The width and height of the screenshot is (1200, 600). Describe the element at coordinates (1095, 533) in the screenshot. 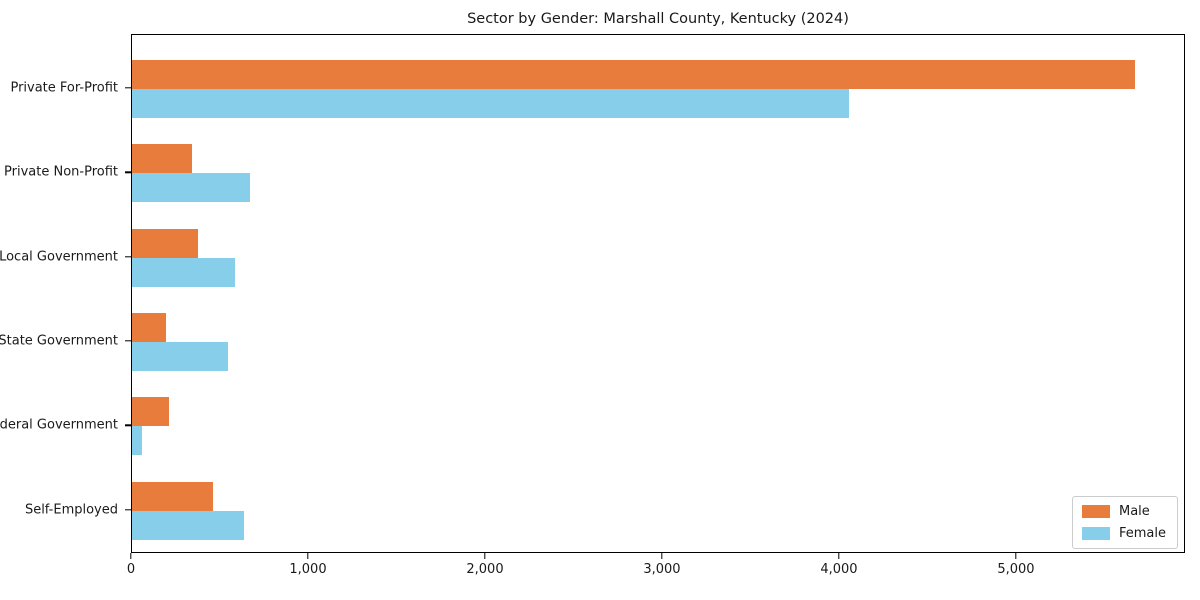

I see `legend-swatch-female` at that location.